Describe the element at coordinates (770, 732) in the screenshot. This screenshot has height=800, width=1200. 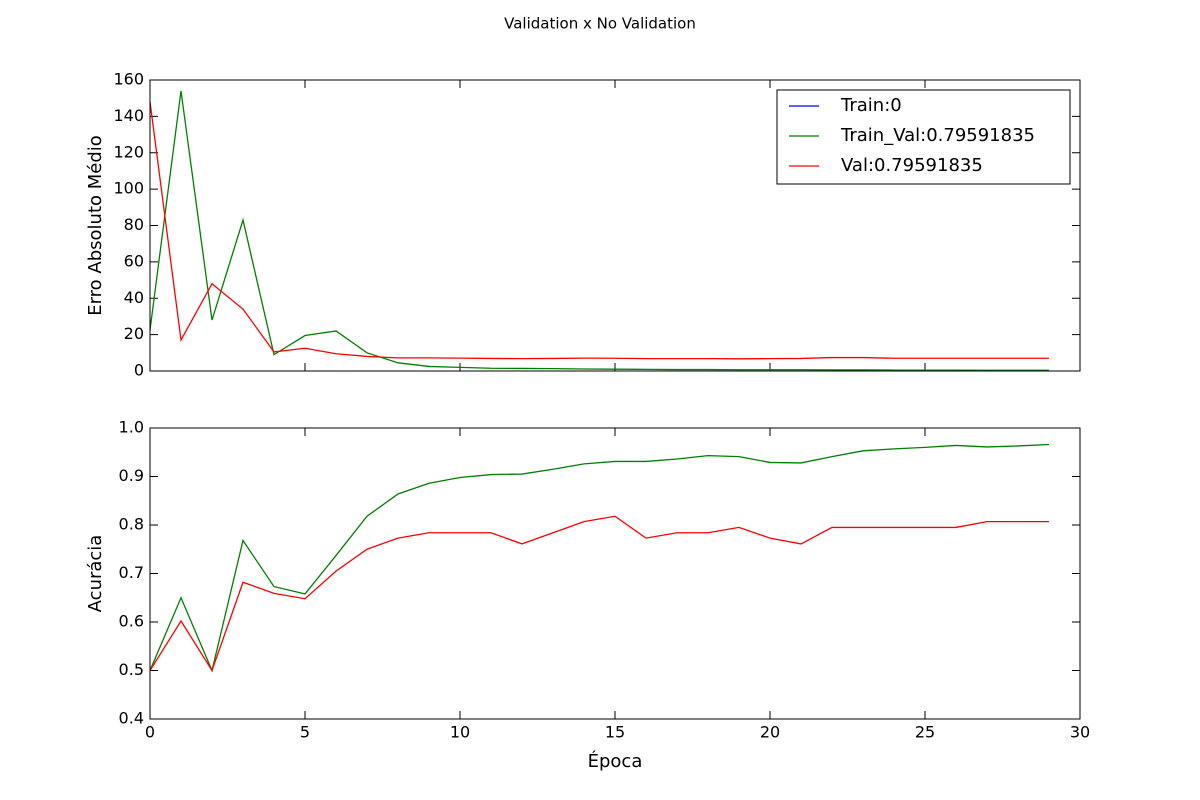
I see `x-tick-label: 20` at that location.